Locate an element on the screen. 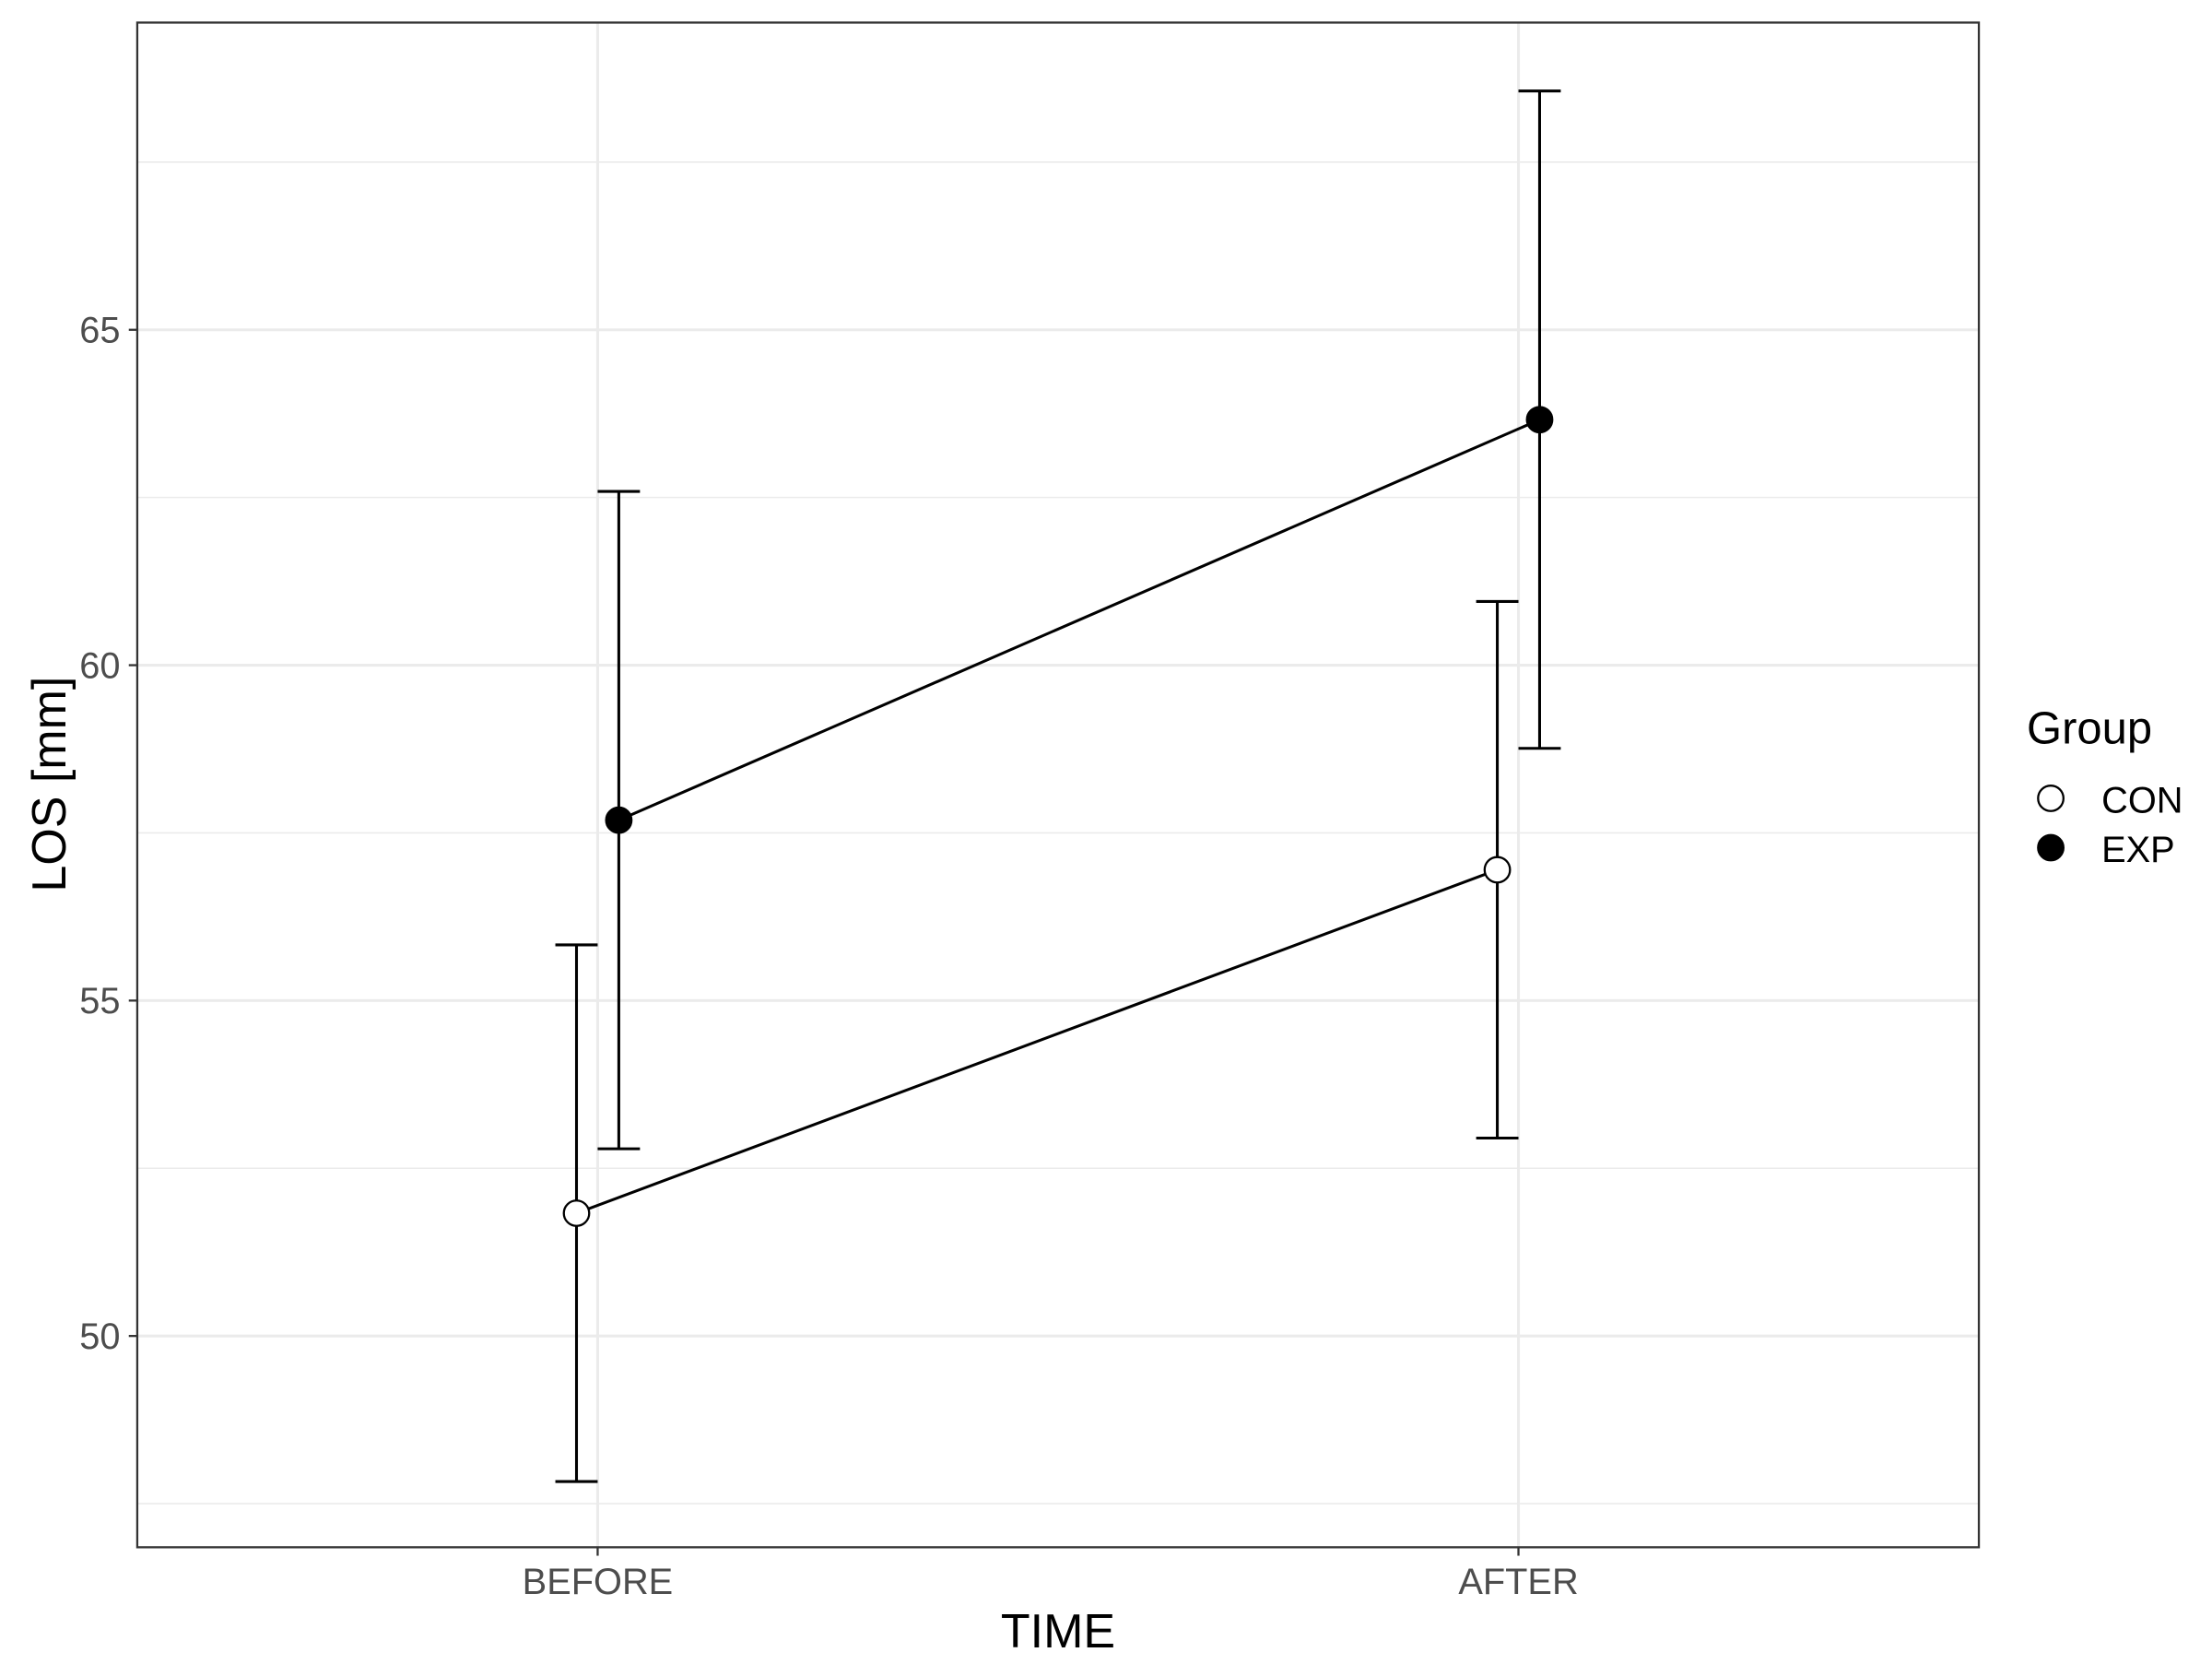 This screenshot has height=1676, width=2212. y-tick-label: 65 is located at coordinates (99, 330).